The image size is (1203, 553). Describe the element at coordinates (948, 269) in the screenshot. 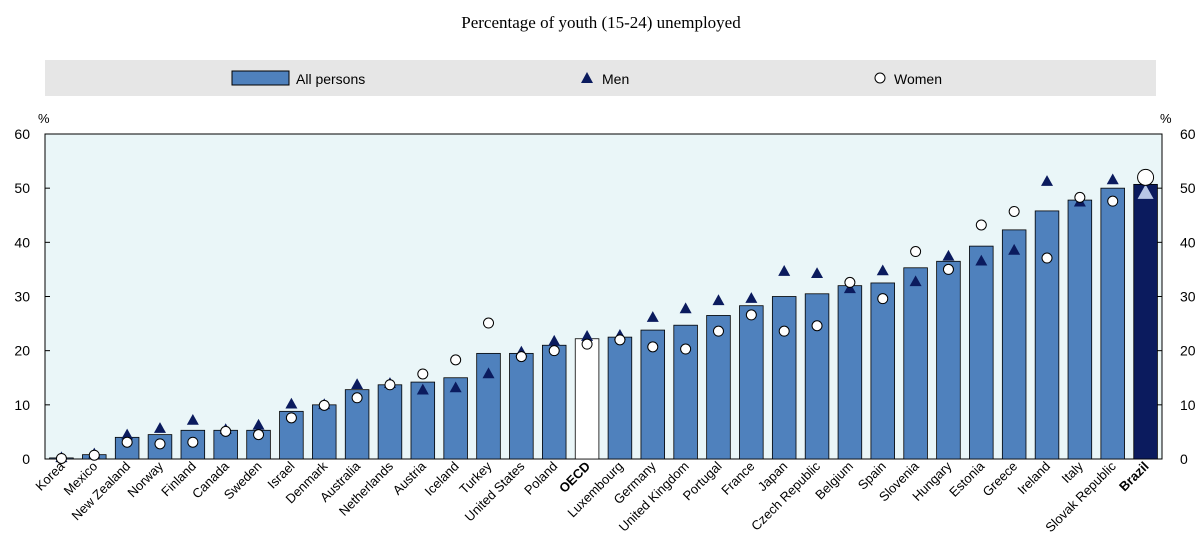

I see `women-marker-hungary` at that location.